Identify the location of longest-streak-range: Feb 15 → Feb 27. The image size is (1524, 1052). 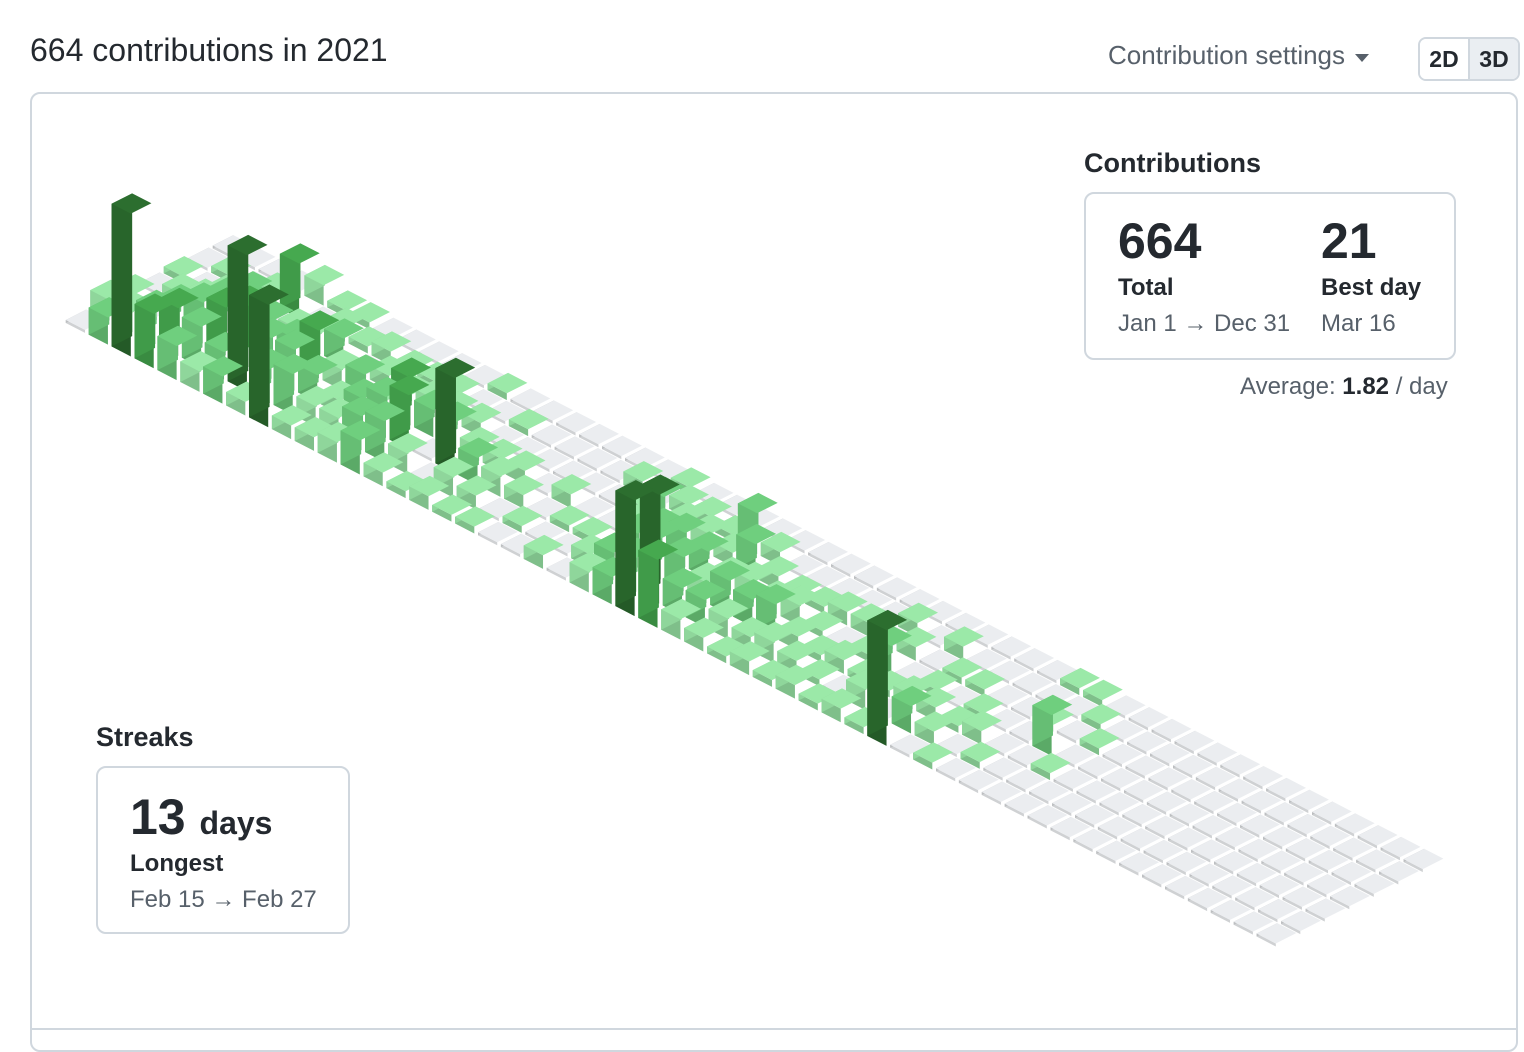
(223, 899).